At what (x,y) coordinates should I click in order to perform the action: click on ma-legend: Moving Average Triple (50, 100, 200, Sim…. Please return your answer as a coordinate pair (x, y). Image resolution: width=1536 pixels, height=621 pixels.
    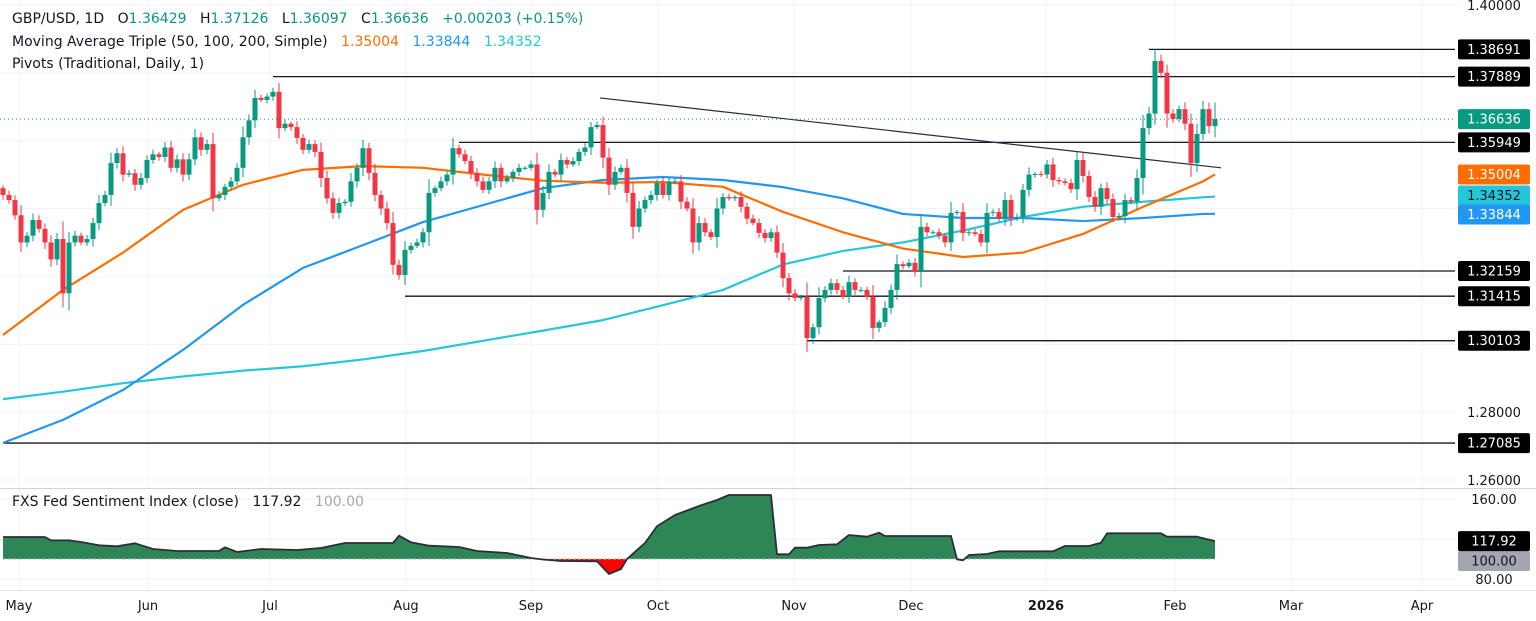
    Looking at the image, I should click on (277, 42).